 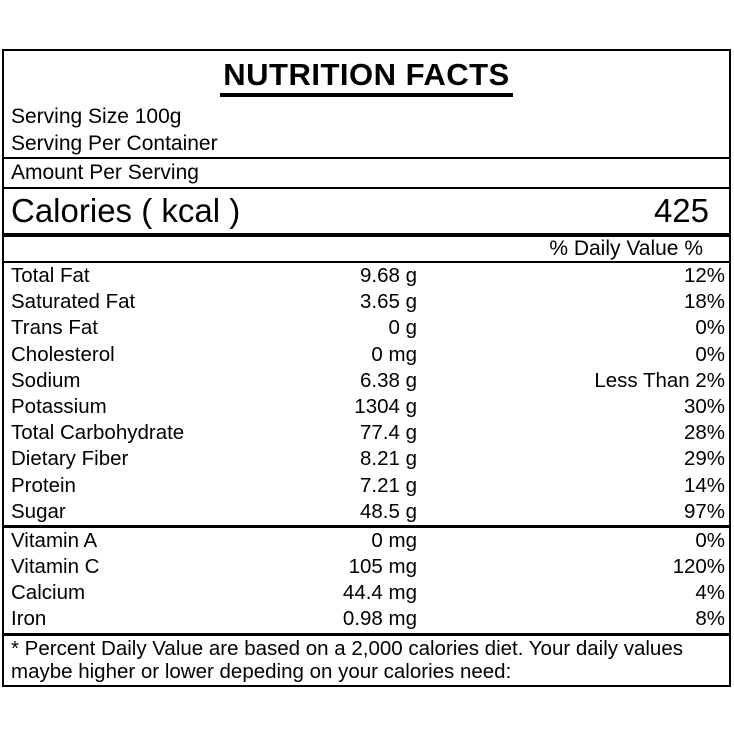 I want to click on nutrient-amount: 7.21 g, so click(x=388, y=485).